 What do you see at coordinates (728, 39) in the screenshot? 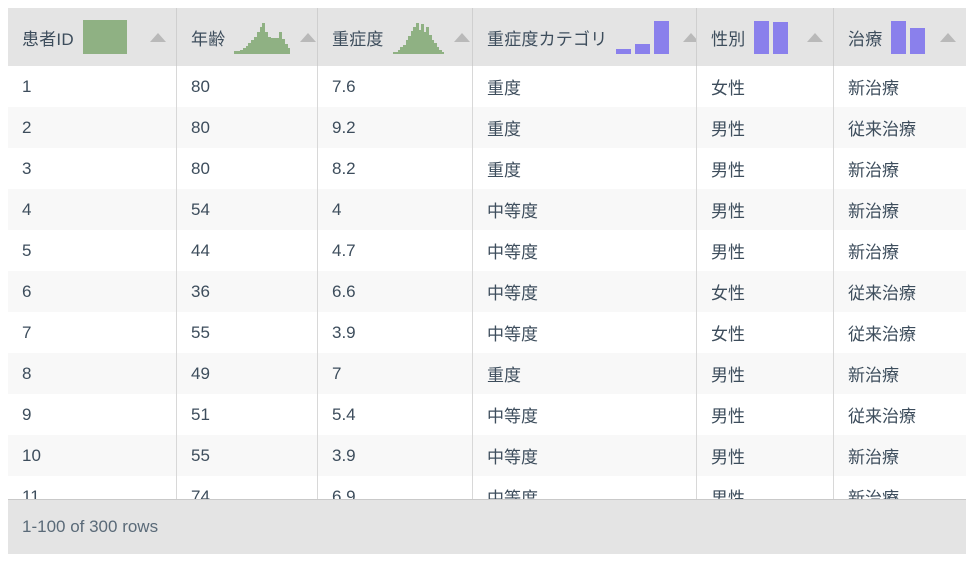
I see `column-header-label: 性別` at bounding box center [728, 39].